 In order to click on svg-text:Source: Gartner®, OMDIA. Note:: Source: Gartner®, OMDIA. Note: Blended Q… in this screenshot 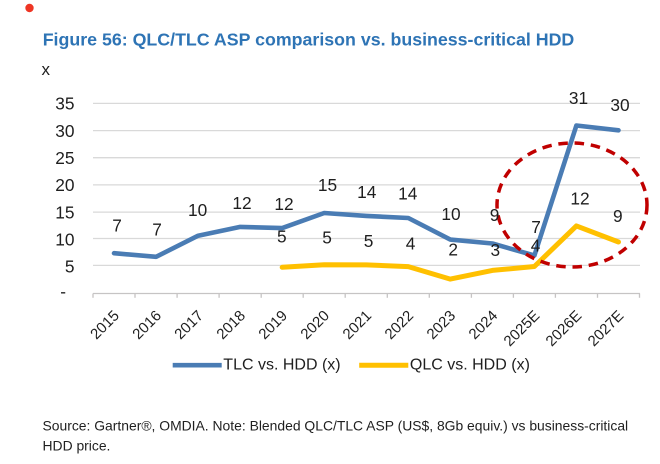, I will do `click(336, 426)`.